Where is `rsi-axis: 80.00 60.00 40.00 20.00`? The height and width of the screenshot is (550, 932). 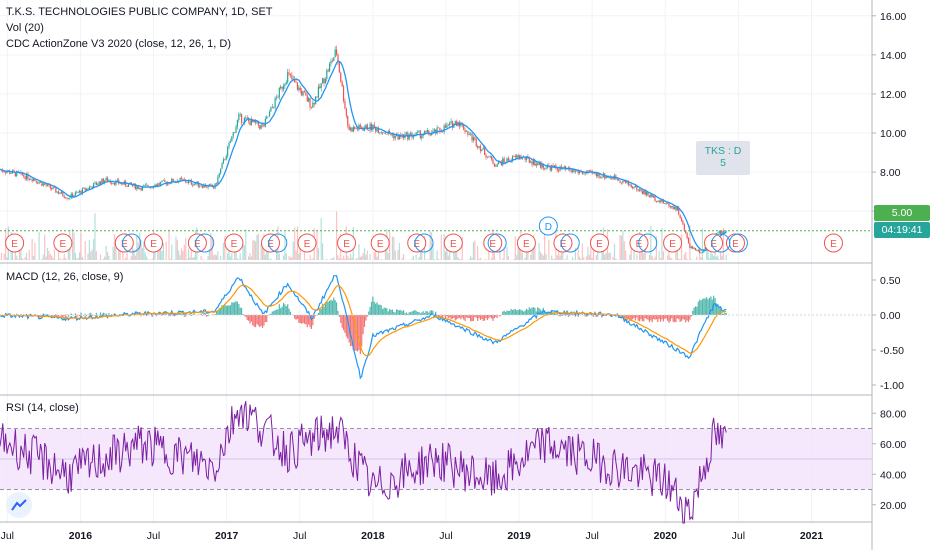
rsi-axis: 80.00 60.00 40.00 20.00 is located at coordinates (889, 460).